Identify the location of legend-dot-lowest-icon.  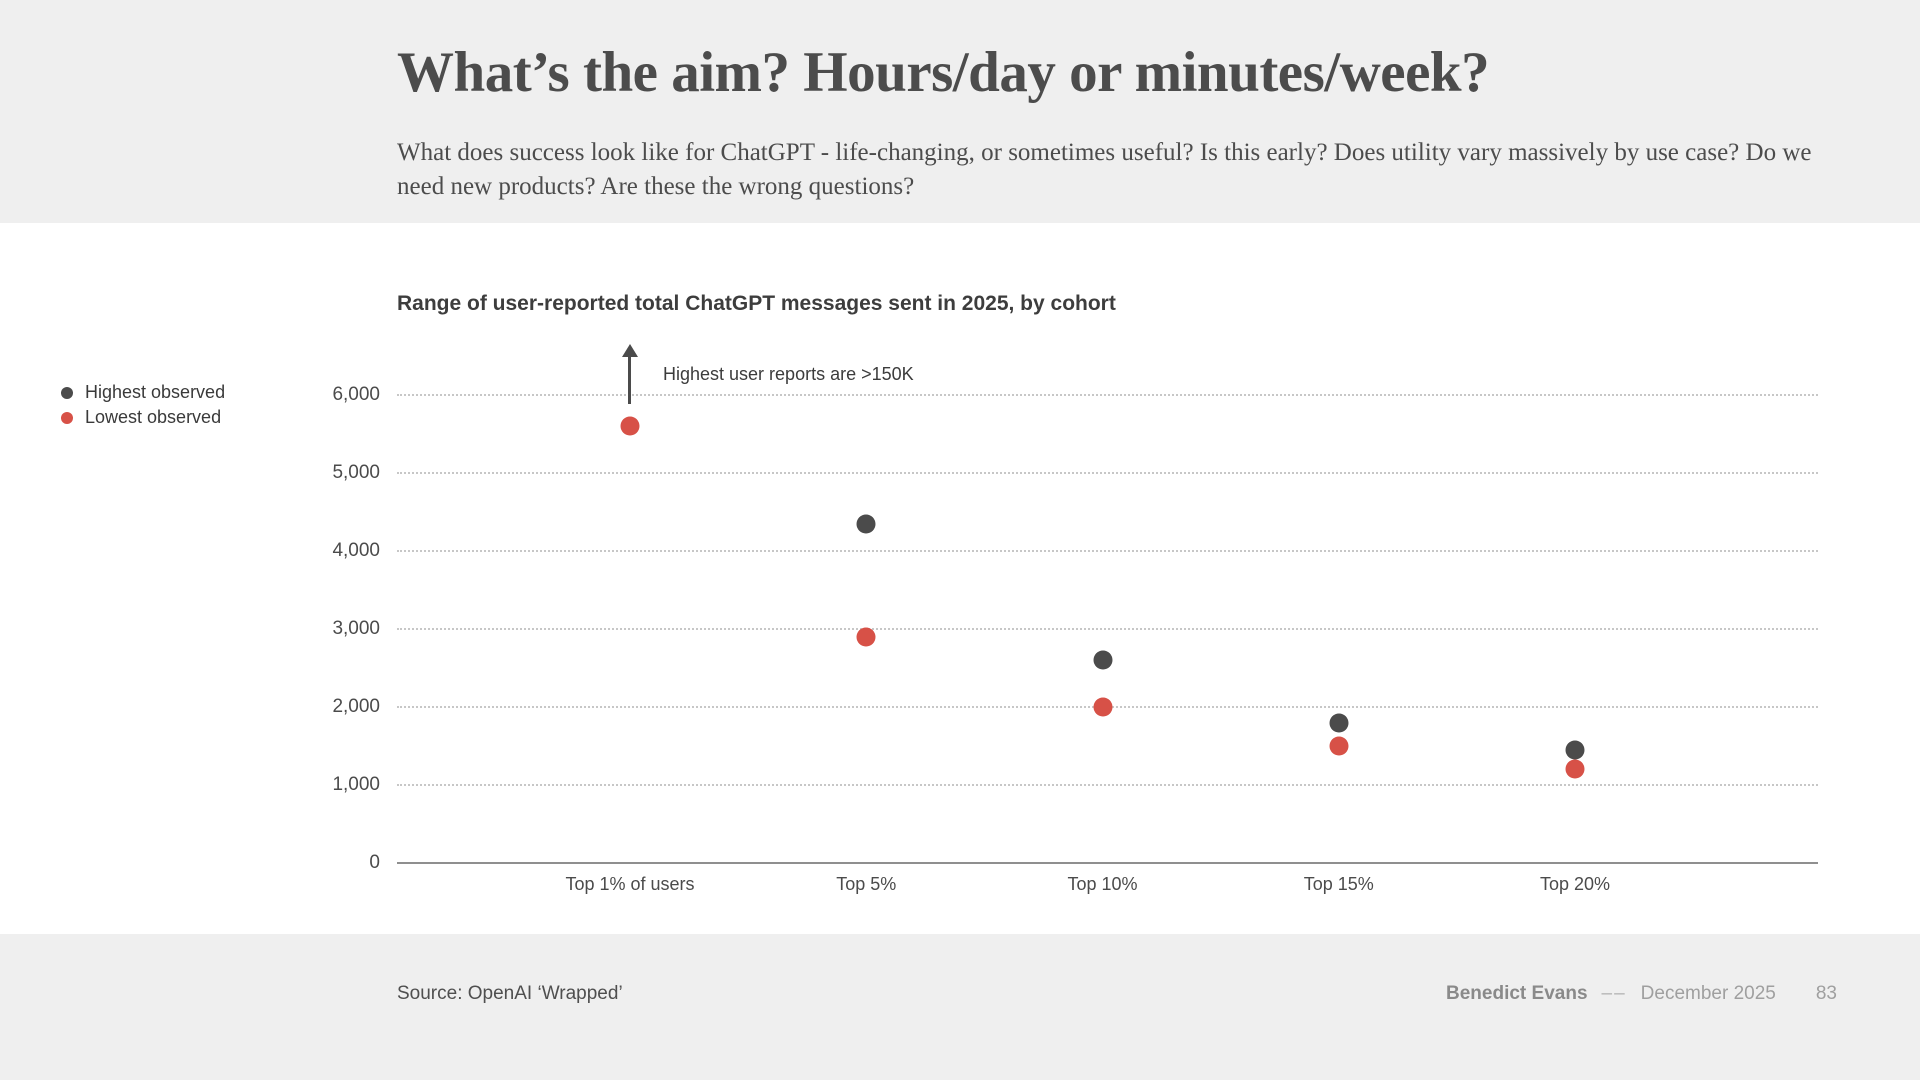
(67, 417).